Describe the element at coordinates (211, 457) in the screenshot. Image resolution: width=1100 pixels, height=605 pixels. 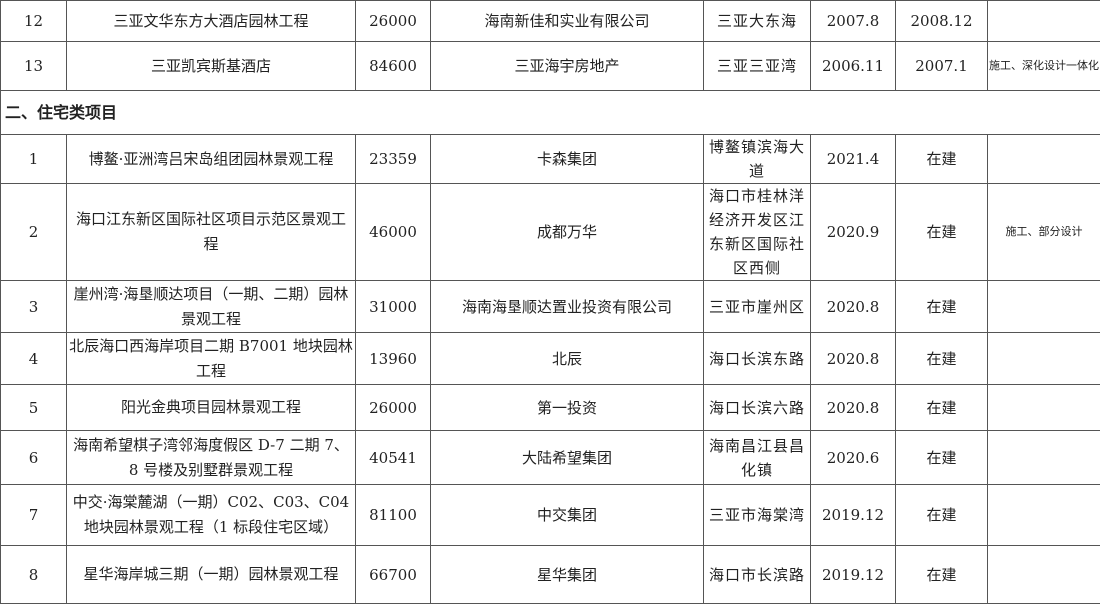
I see `project-name: 海南希望棋子湾邻海度假区 D-7 二期 7、8 号楼及别墅群景观工程` at that location.